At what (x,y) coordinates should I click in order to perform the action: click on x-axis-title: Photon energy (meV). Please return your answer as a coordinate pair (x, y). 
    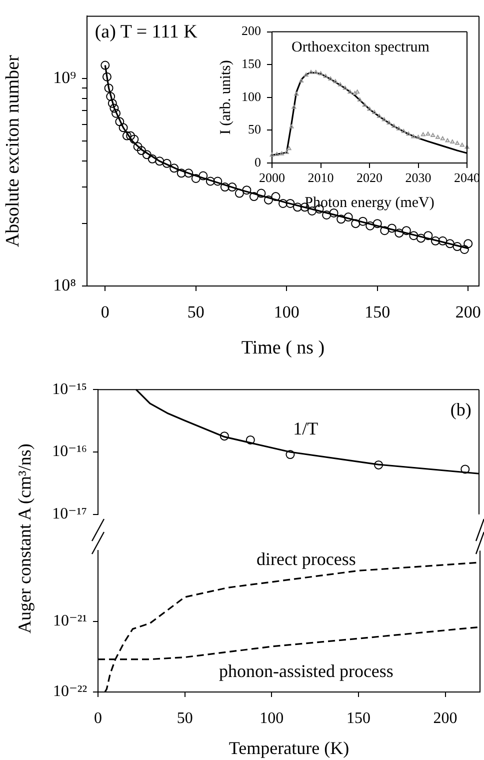
    Looking at the image, I should click on (369, 202).